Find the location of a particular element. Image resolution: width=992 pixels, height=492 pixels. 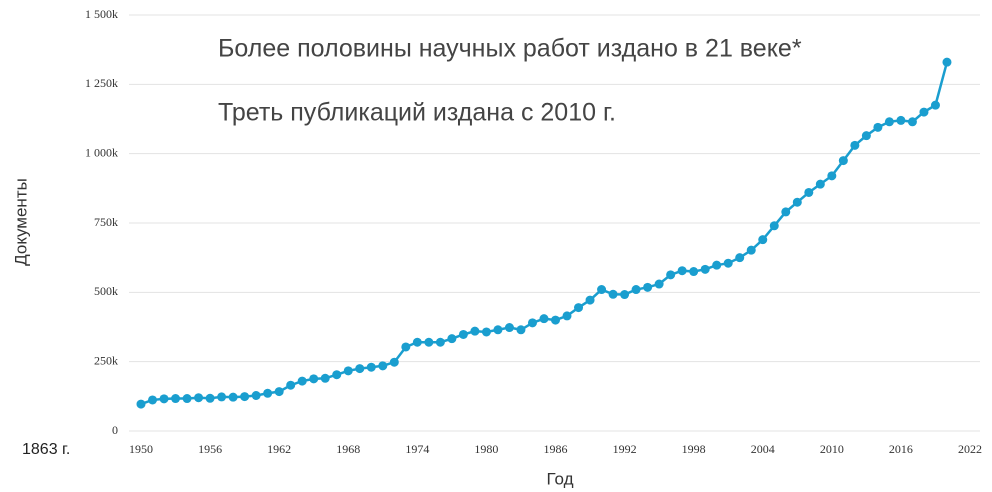

x-axis-label: Год is located at coordinates (559, 478).